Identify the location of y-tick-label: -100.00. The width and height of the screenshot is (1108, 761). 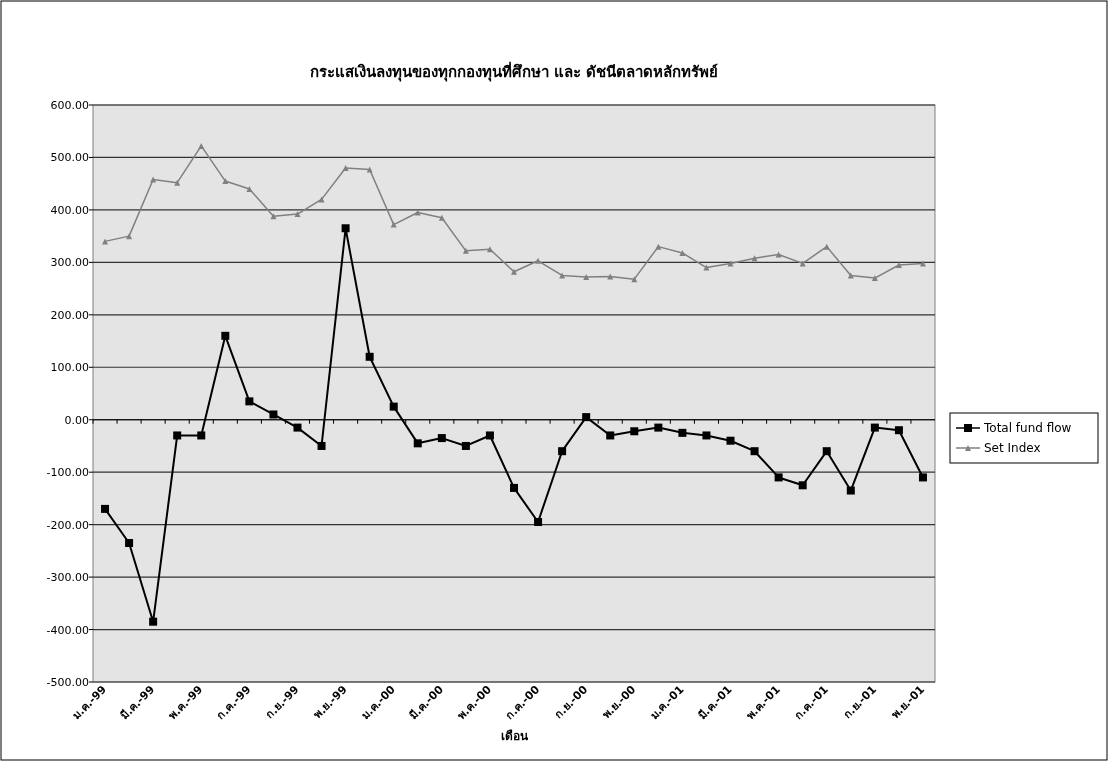
(67, 473).